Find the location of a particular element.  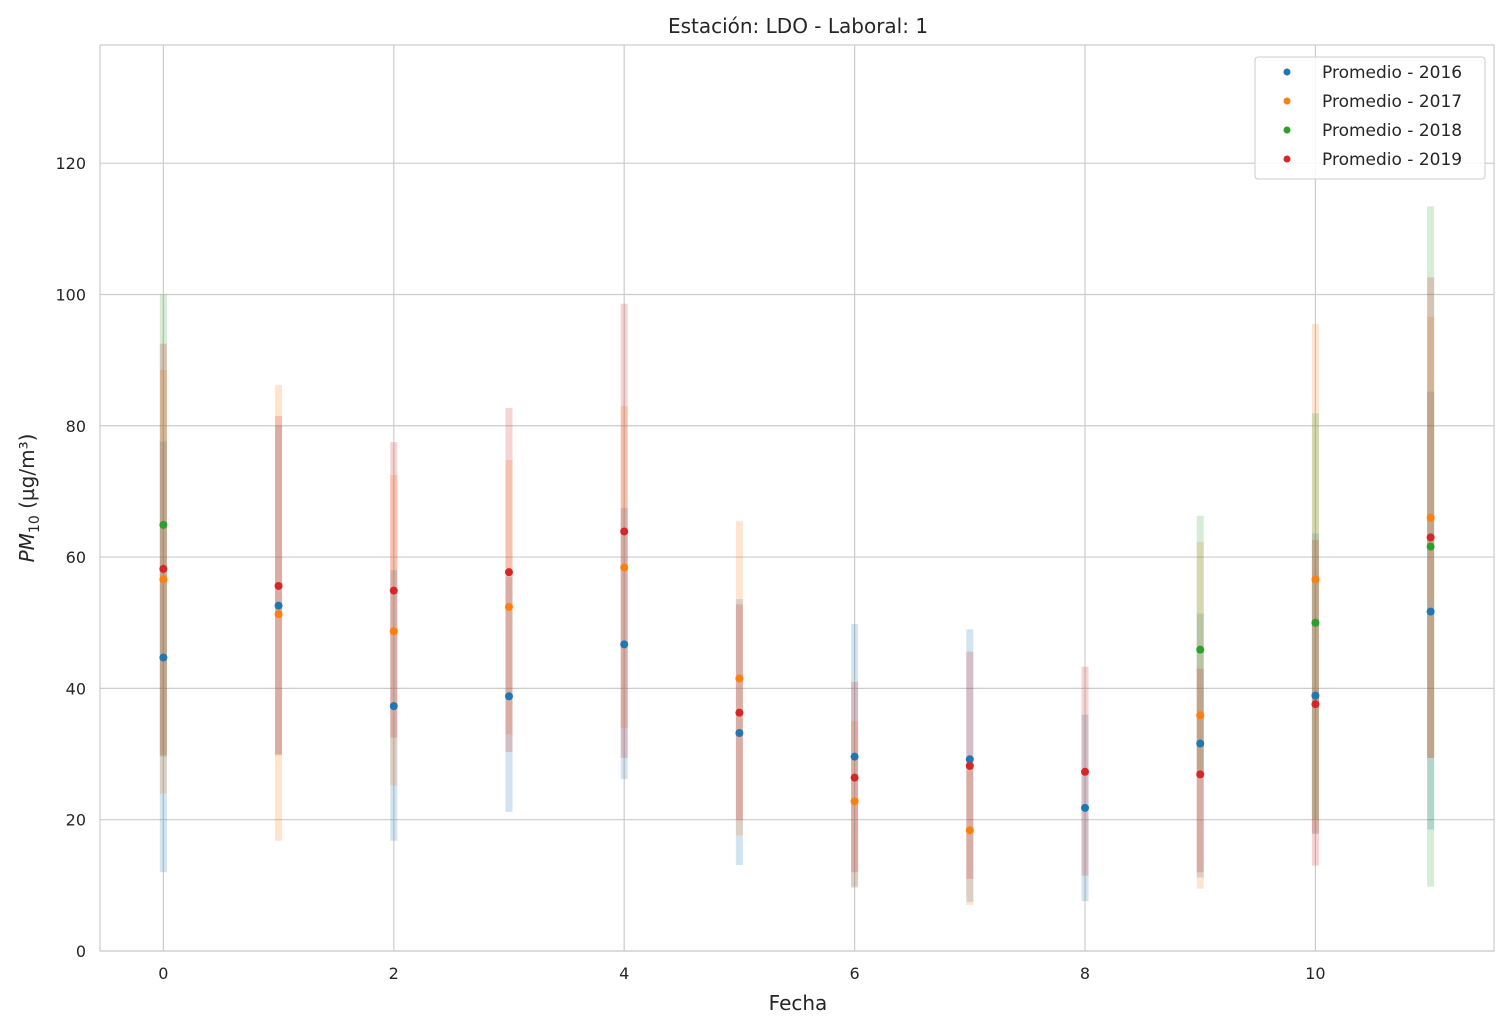

y-tick-label: 120 is located at coordinates (70, 163).